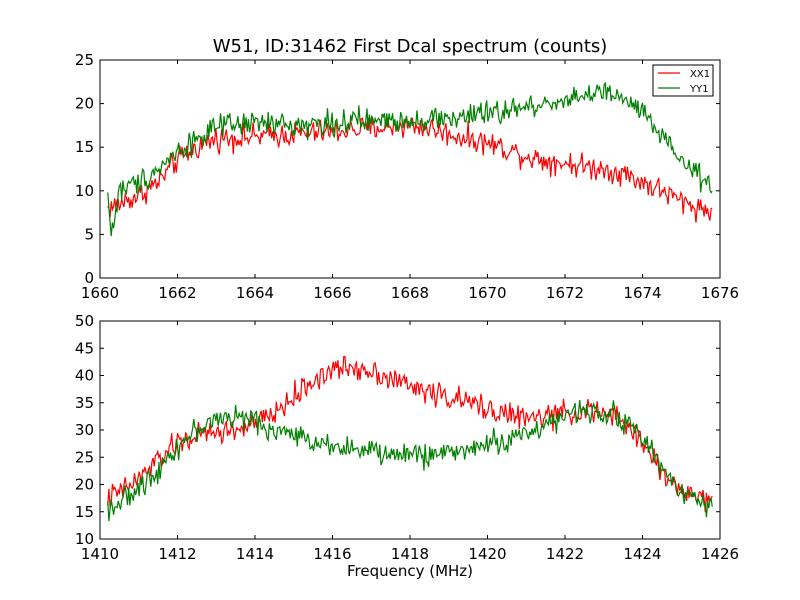  What do you see at coordinates (84, 457) in the screenshot?
I see `bottom-y-tick-label: 25` at bounding box center [84, 457].